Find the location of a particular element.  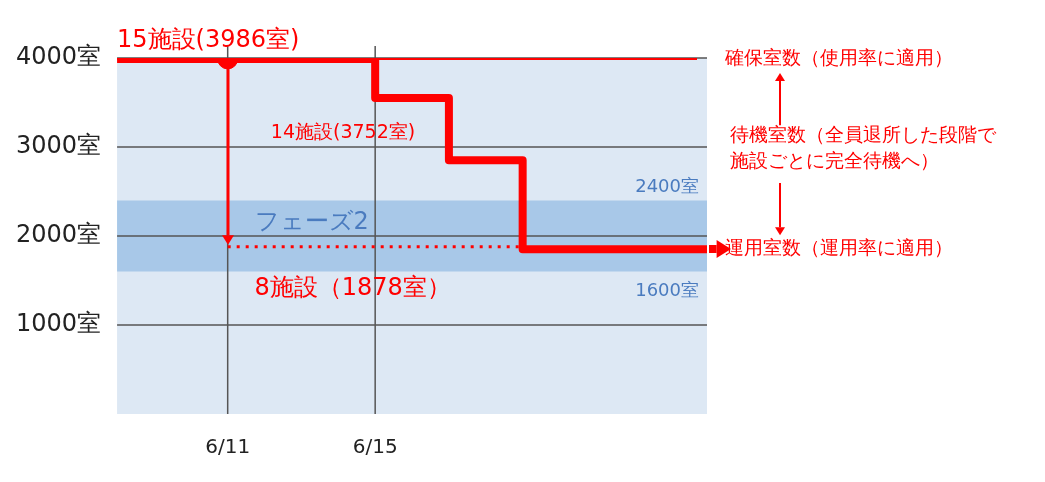

y-tick-label: 2000室 is located at coordinates (59, 234).